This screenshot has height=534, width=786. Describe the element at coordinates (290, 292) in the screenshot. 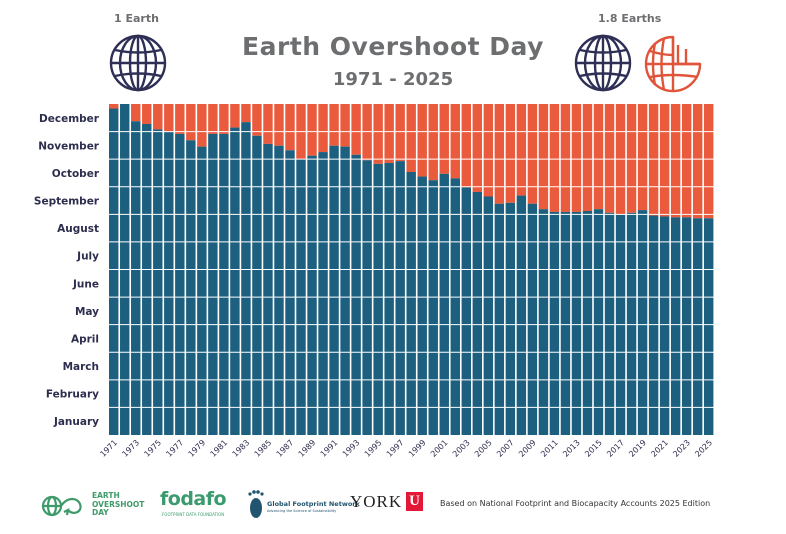

I see `bar-remaining-1987` at that location.